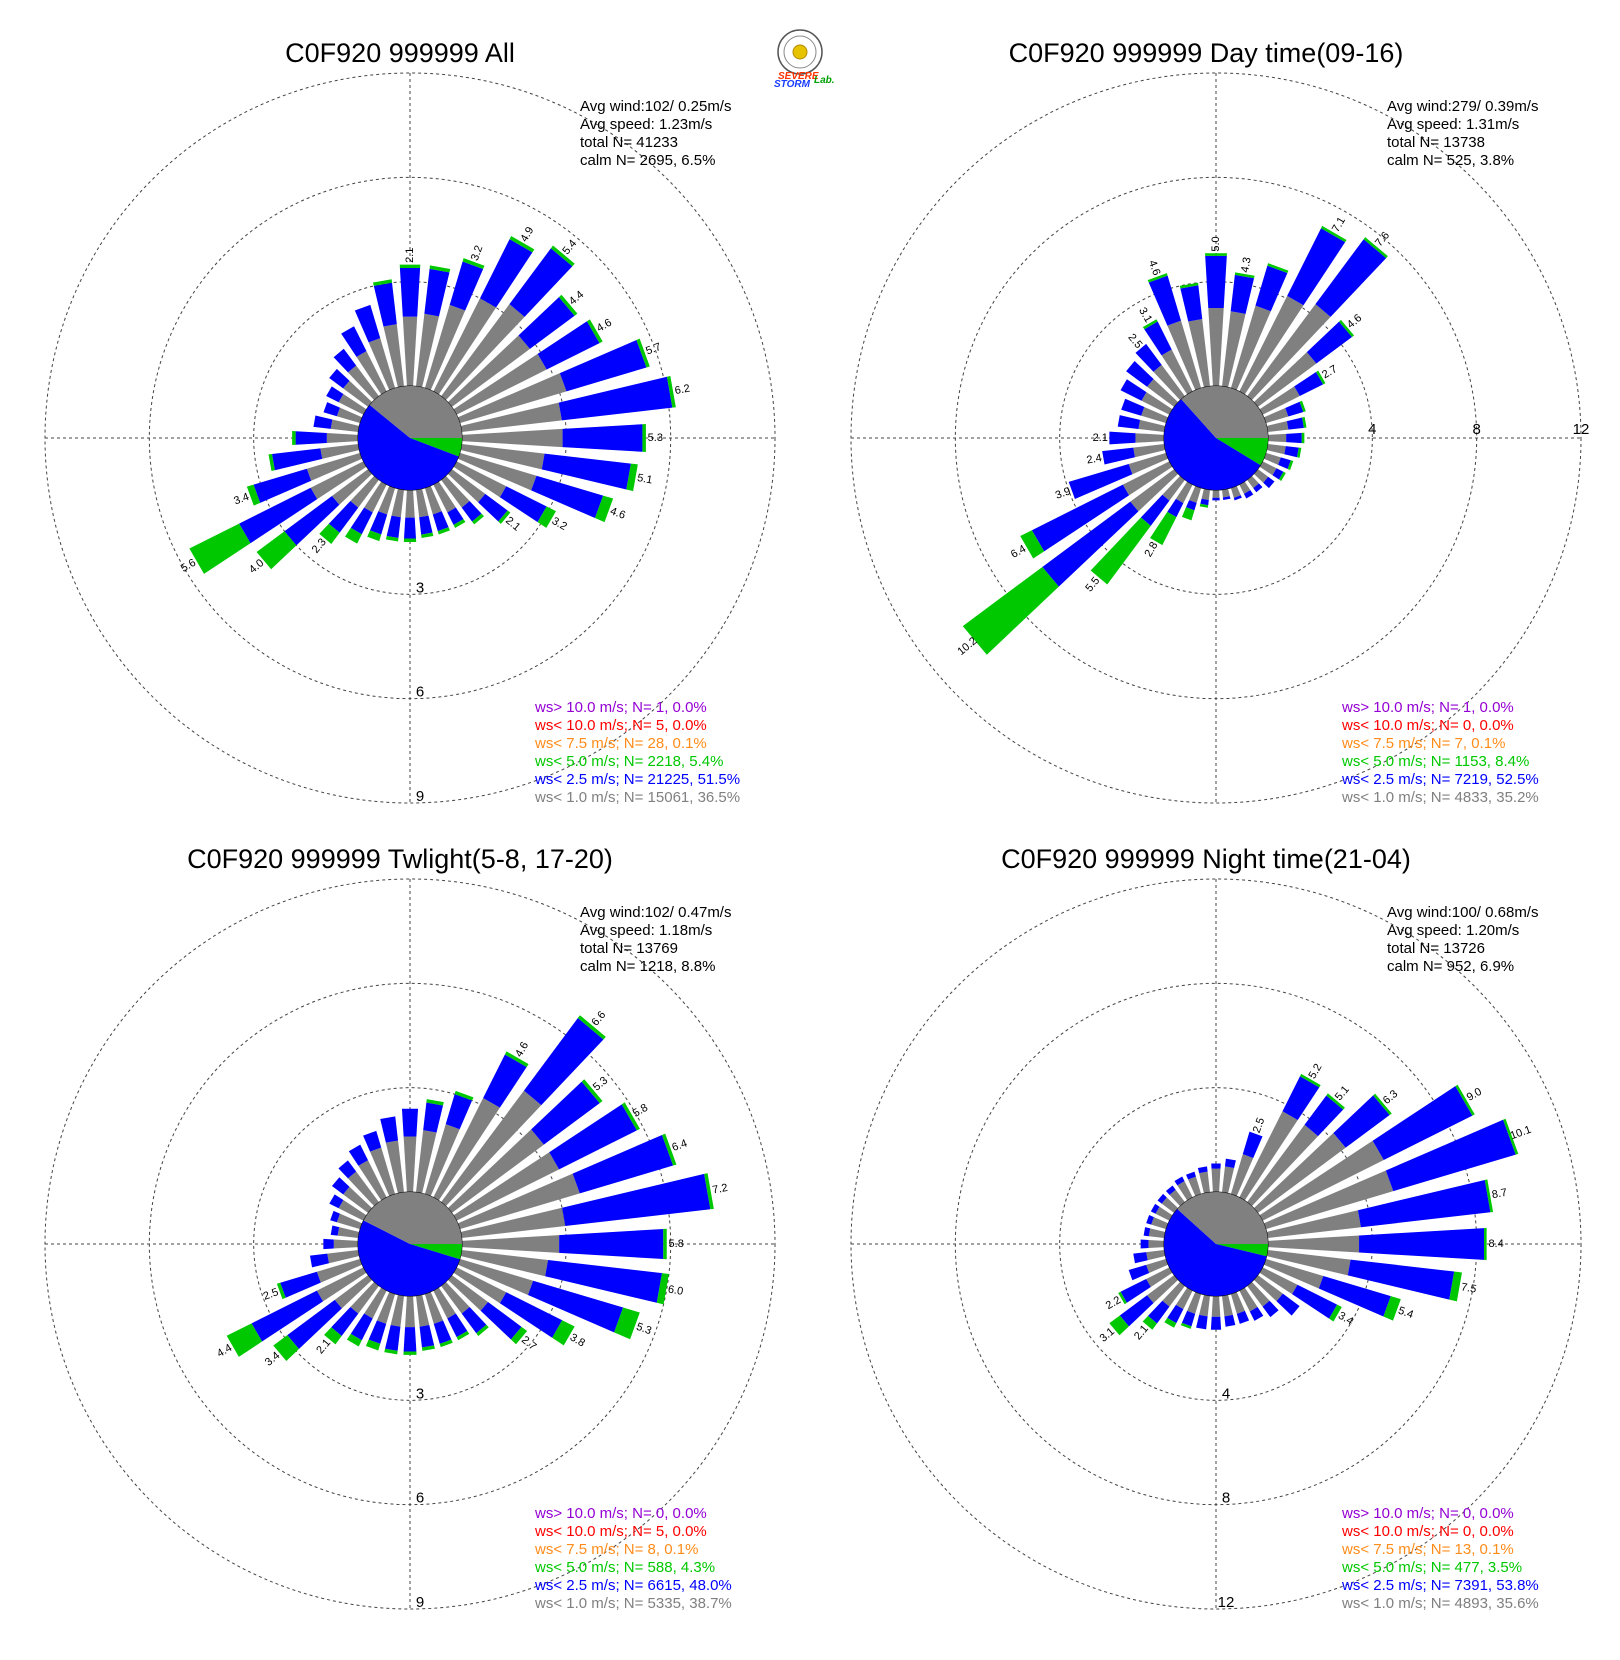 Image resolution: width=1620 pixels, height=1660 pixels. Describe the element at coordinates (1276, 416) in the screenshot. I see `bar-70-gray` at that location.